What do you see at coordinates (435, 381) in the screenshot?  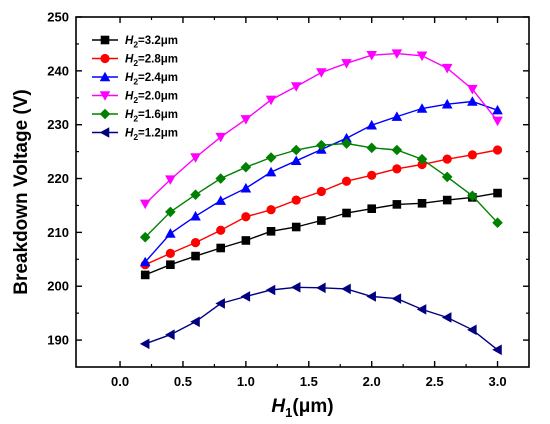 I see `x-tick-label: 2.5` at bounding box center [435, 381].